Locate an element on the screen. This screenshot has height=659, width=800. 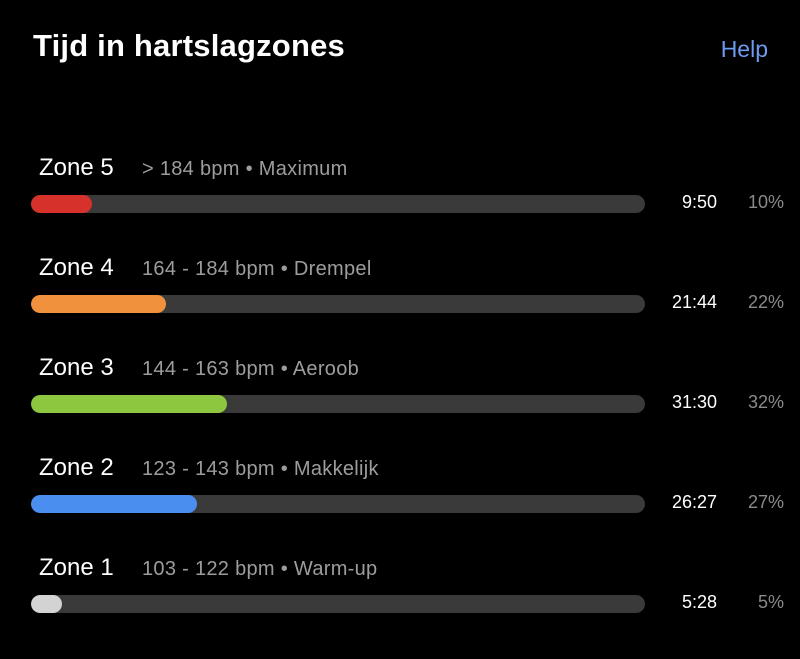
zone-description: 144 - 163 bpm • Aeroob is located at coordinates (251, 369).